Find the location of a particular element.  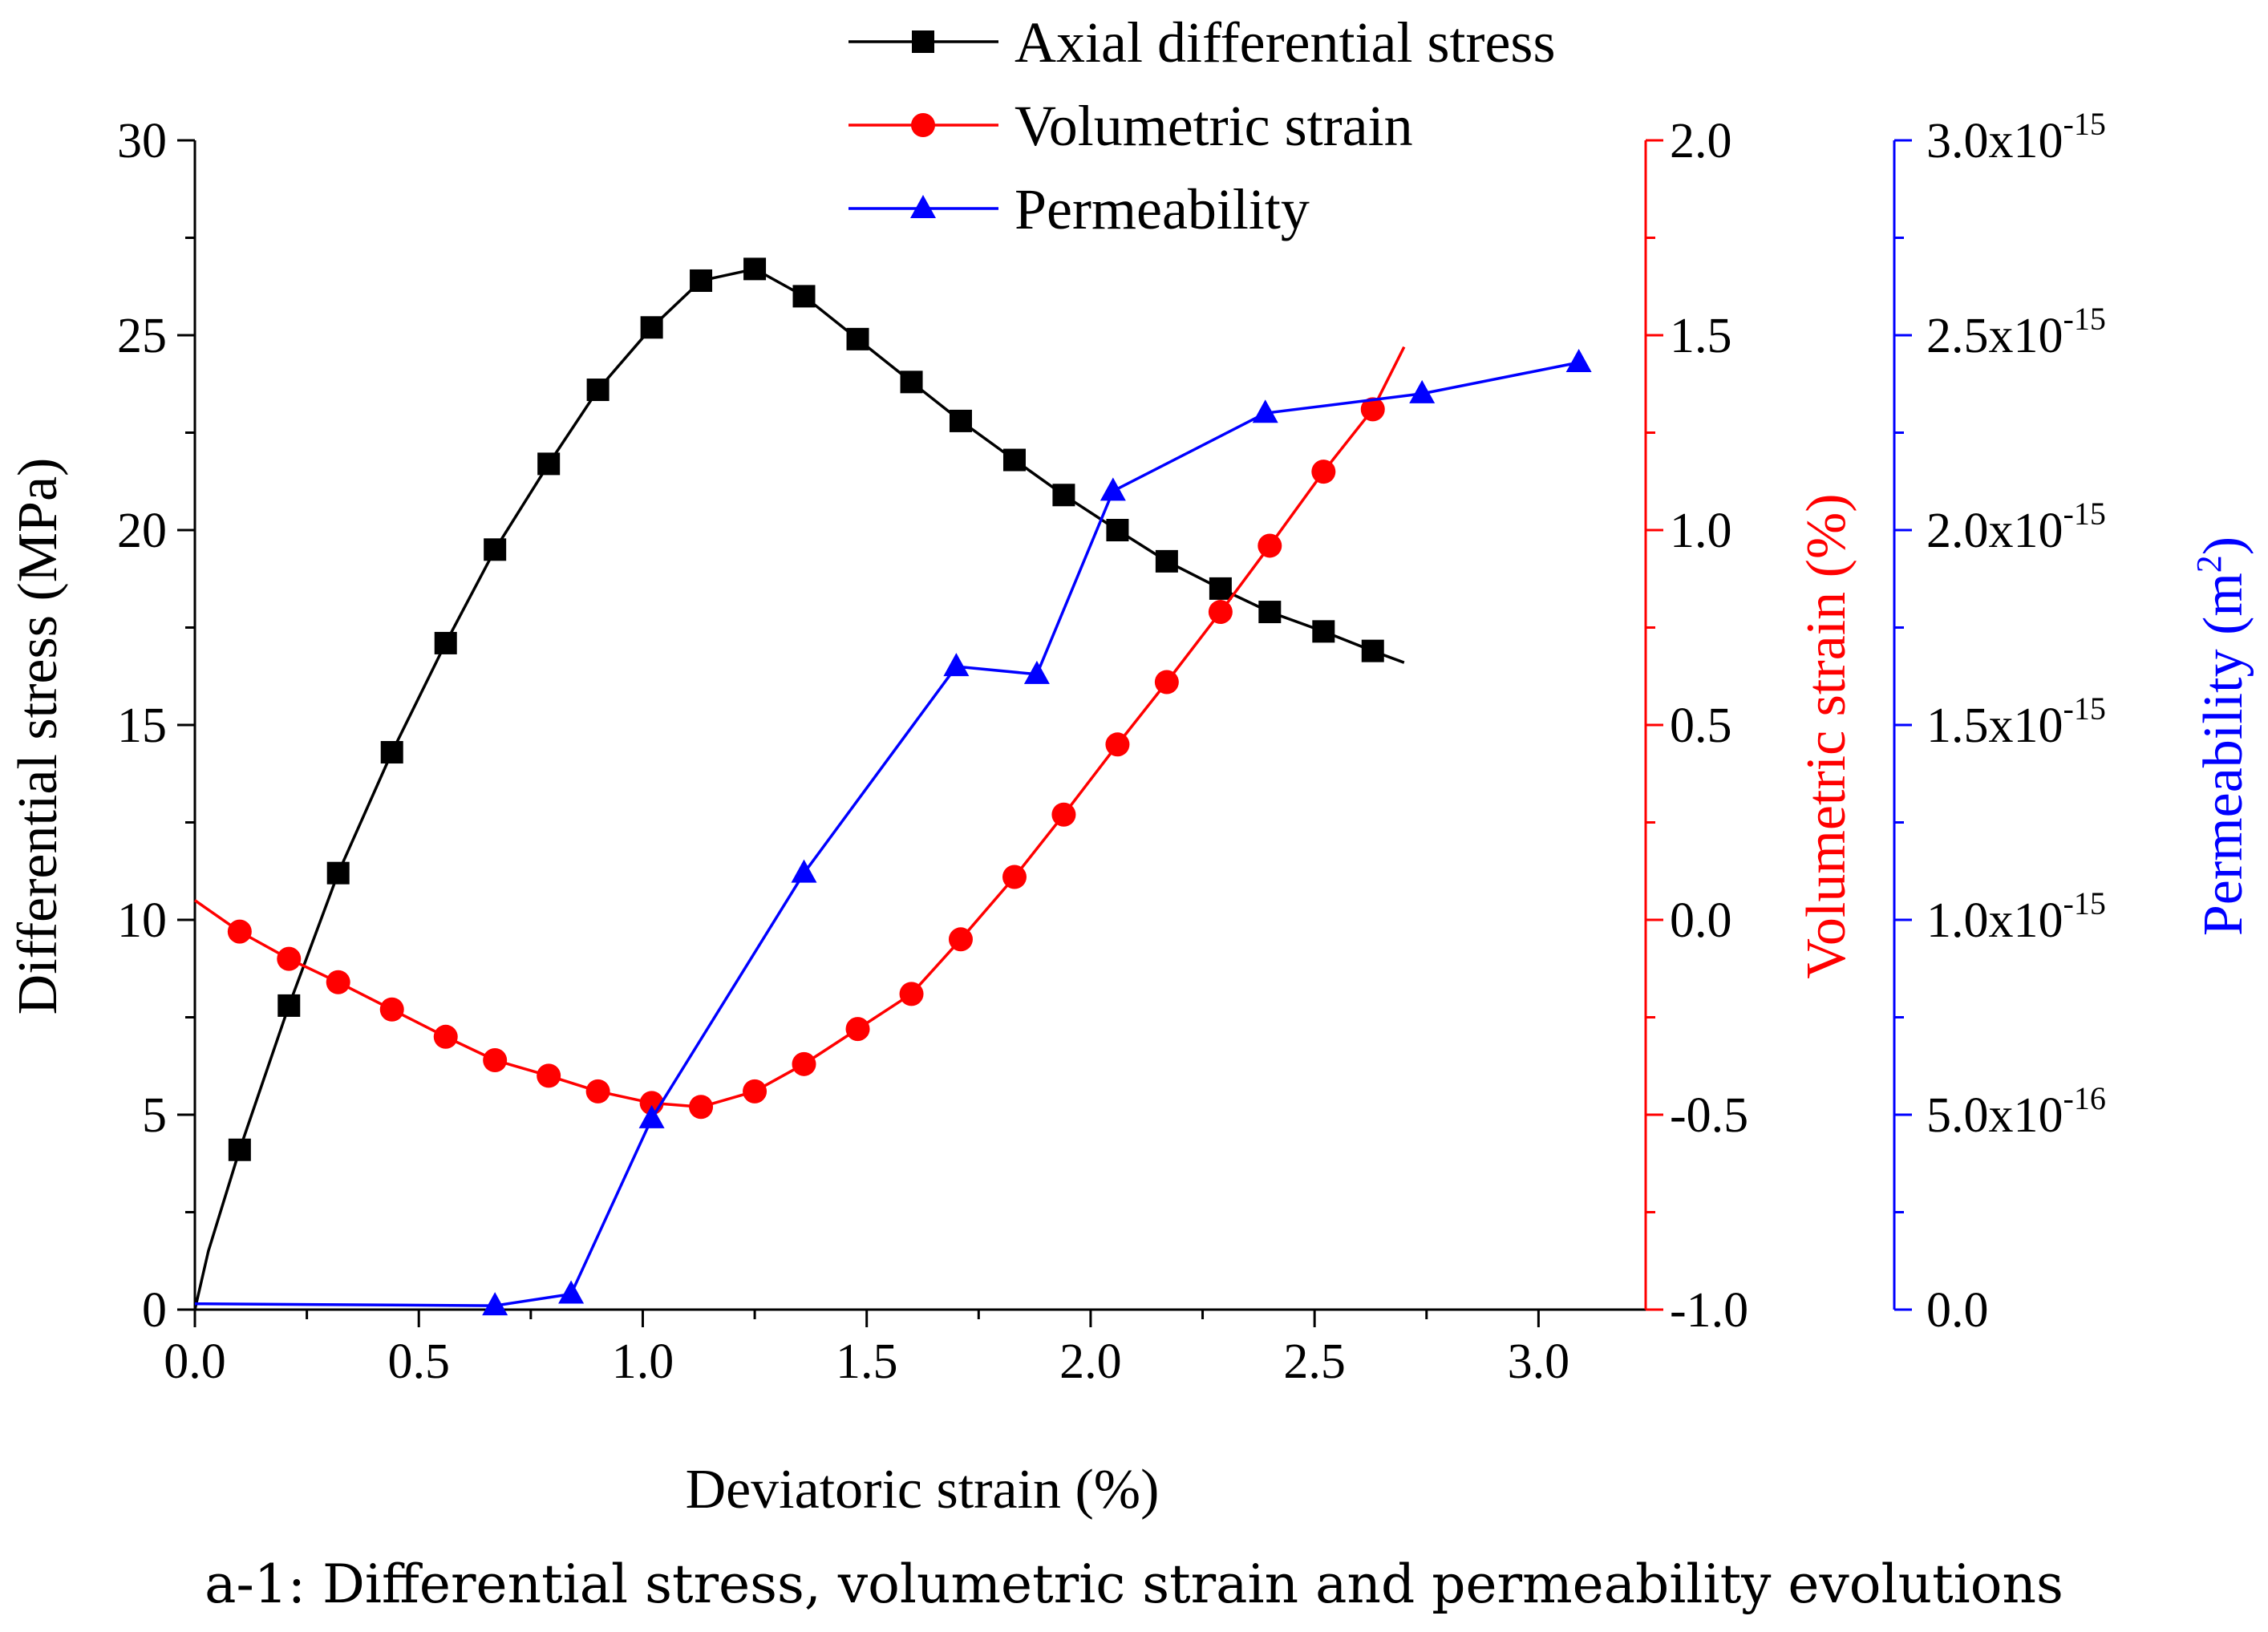

permeability-axis-title: Permeability (m2) is located at coordinates (2222, 736).